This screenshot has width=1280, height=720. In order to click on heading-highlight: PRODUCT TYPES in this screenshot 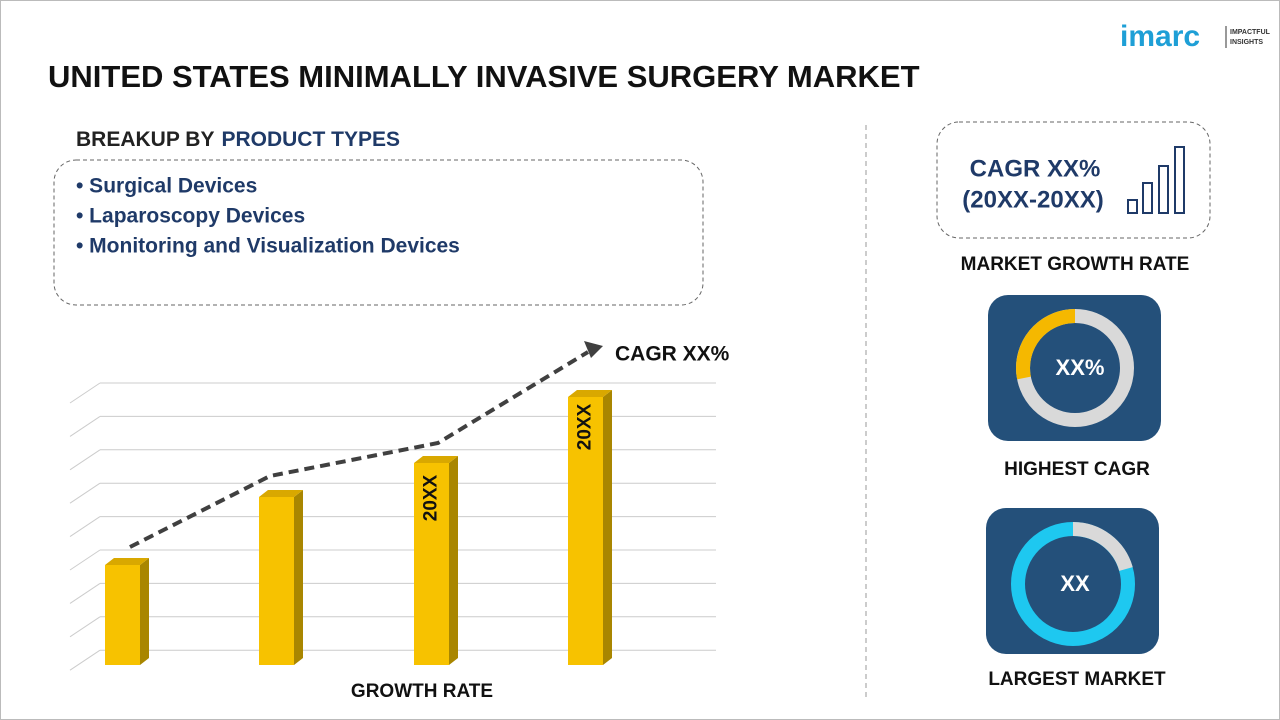, I will do `click(310, 139)`.